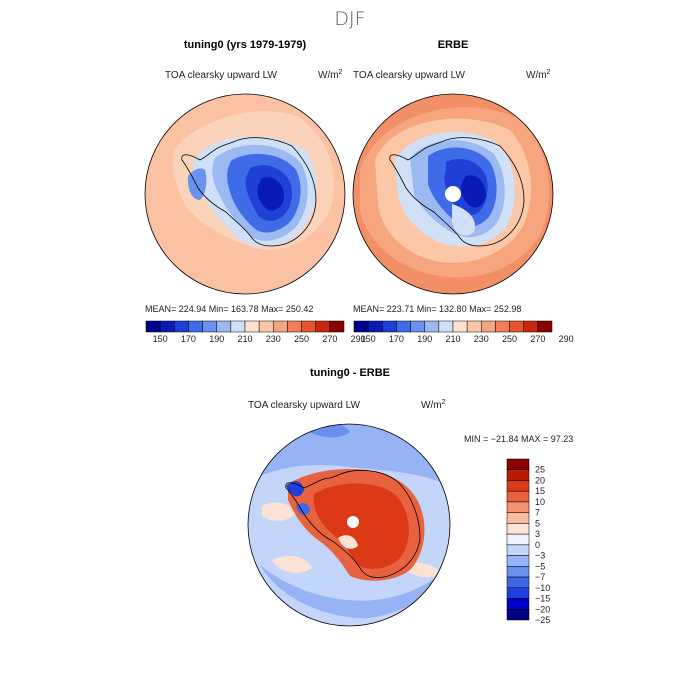 This screenshot has height=700, width=700. Describe the element at coordinates (437, 309) in the screenshot. I see `panel-observed-stats: MEAN= 223.71 Min= 132.80 Max= 252.98` at that location.